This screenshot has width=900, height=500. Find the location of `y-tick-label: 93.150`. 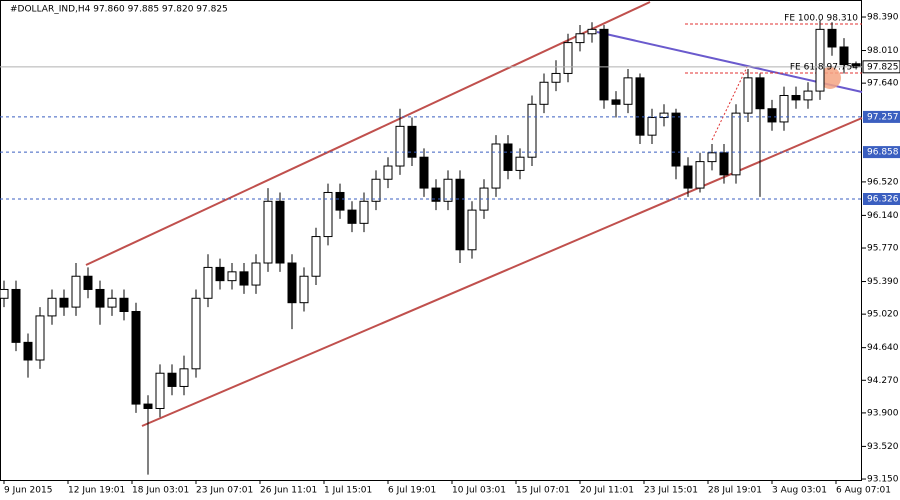

y-tick-label: 93.150 is located at coordinates (883, 480).